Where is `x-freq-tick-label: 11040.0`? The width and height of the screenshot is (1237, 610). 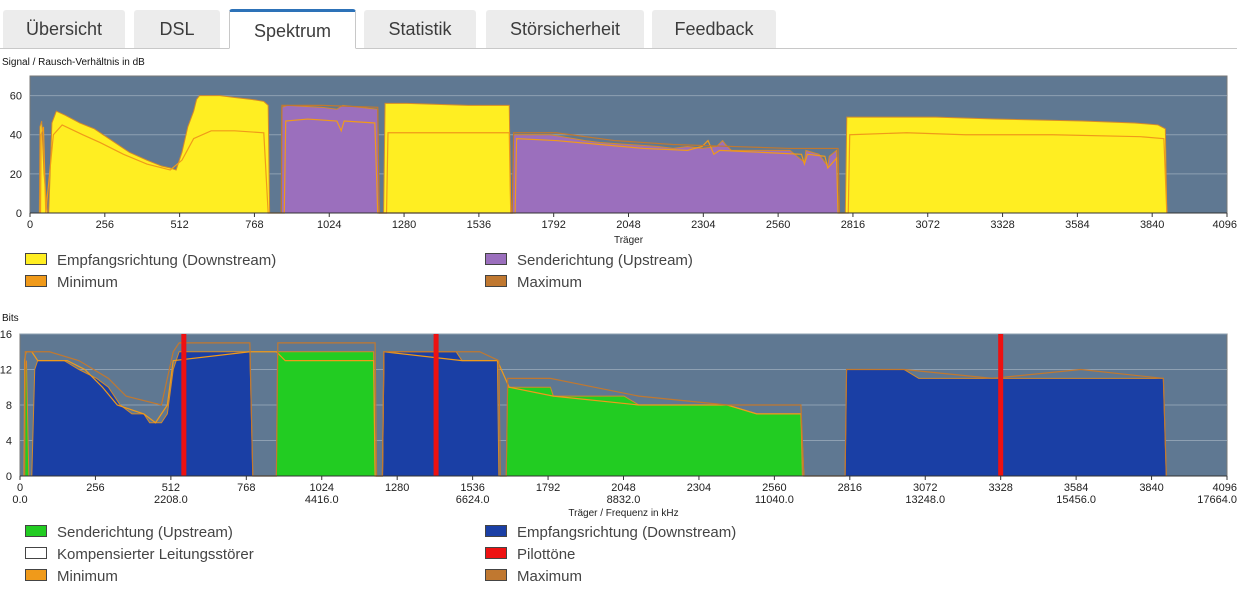
x-freq-tick-label: 11040.0 is located at coordinates (774, 500).